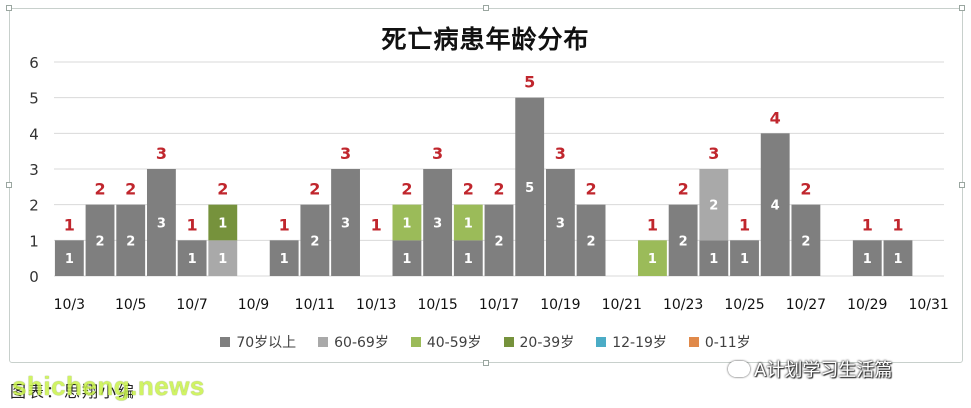  I want to click on x-tick-label: 10/21, so click(622, 305).